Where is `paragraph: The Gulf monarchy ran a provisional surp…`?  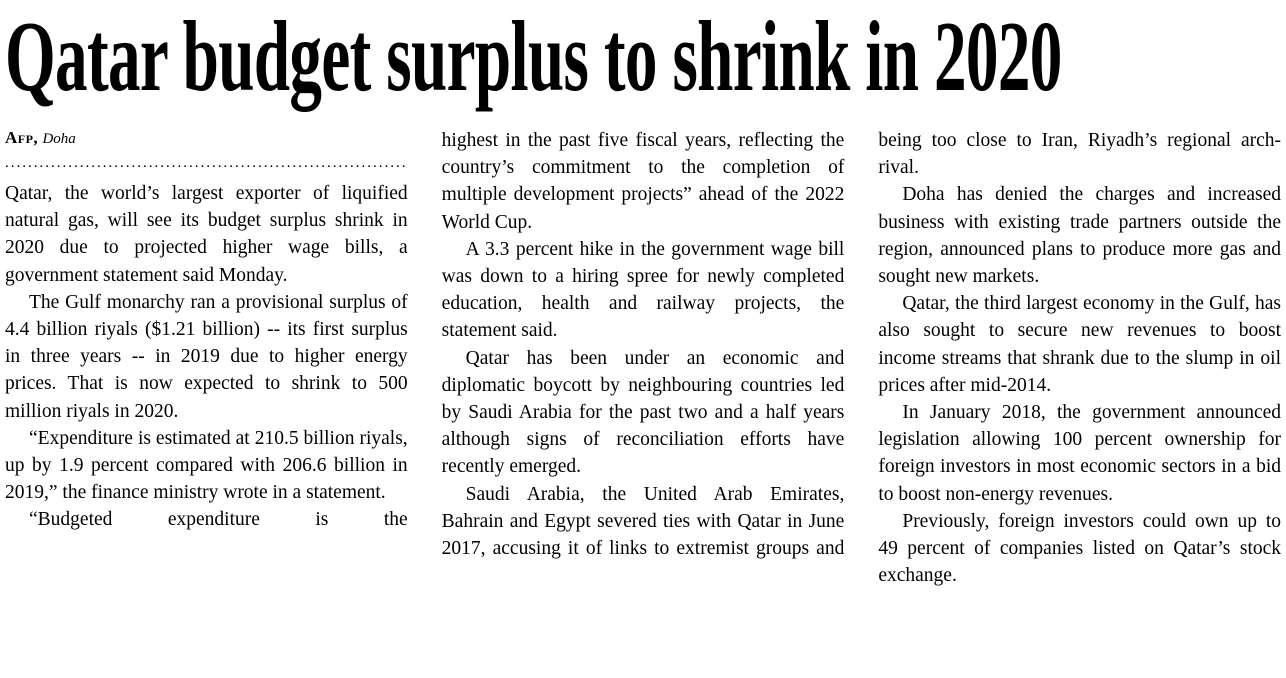
paragraph: The Gulf monarchy ran a provisional surp… is located at coordinates (206, 356).